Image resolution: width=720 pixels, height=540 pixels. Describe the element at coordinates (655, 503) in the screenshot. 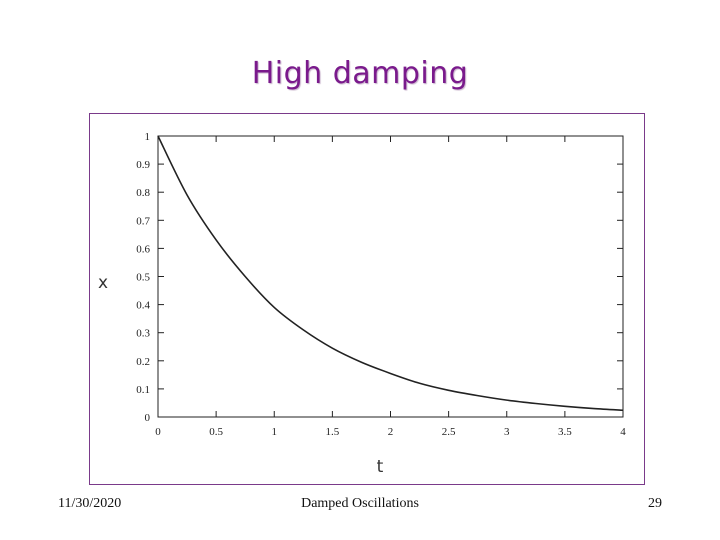

I see `page-number: 29` at that location.